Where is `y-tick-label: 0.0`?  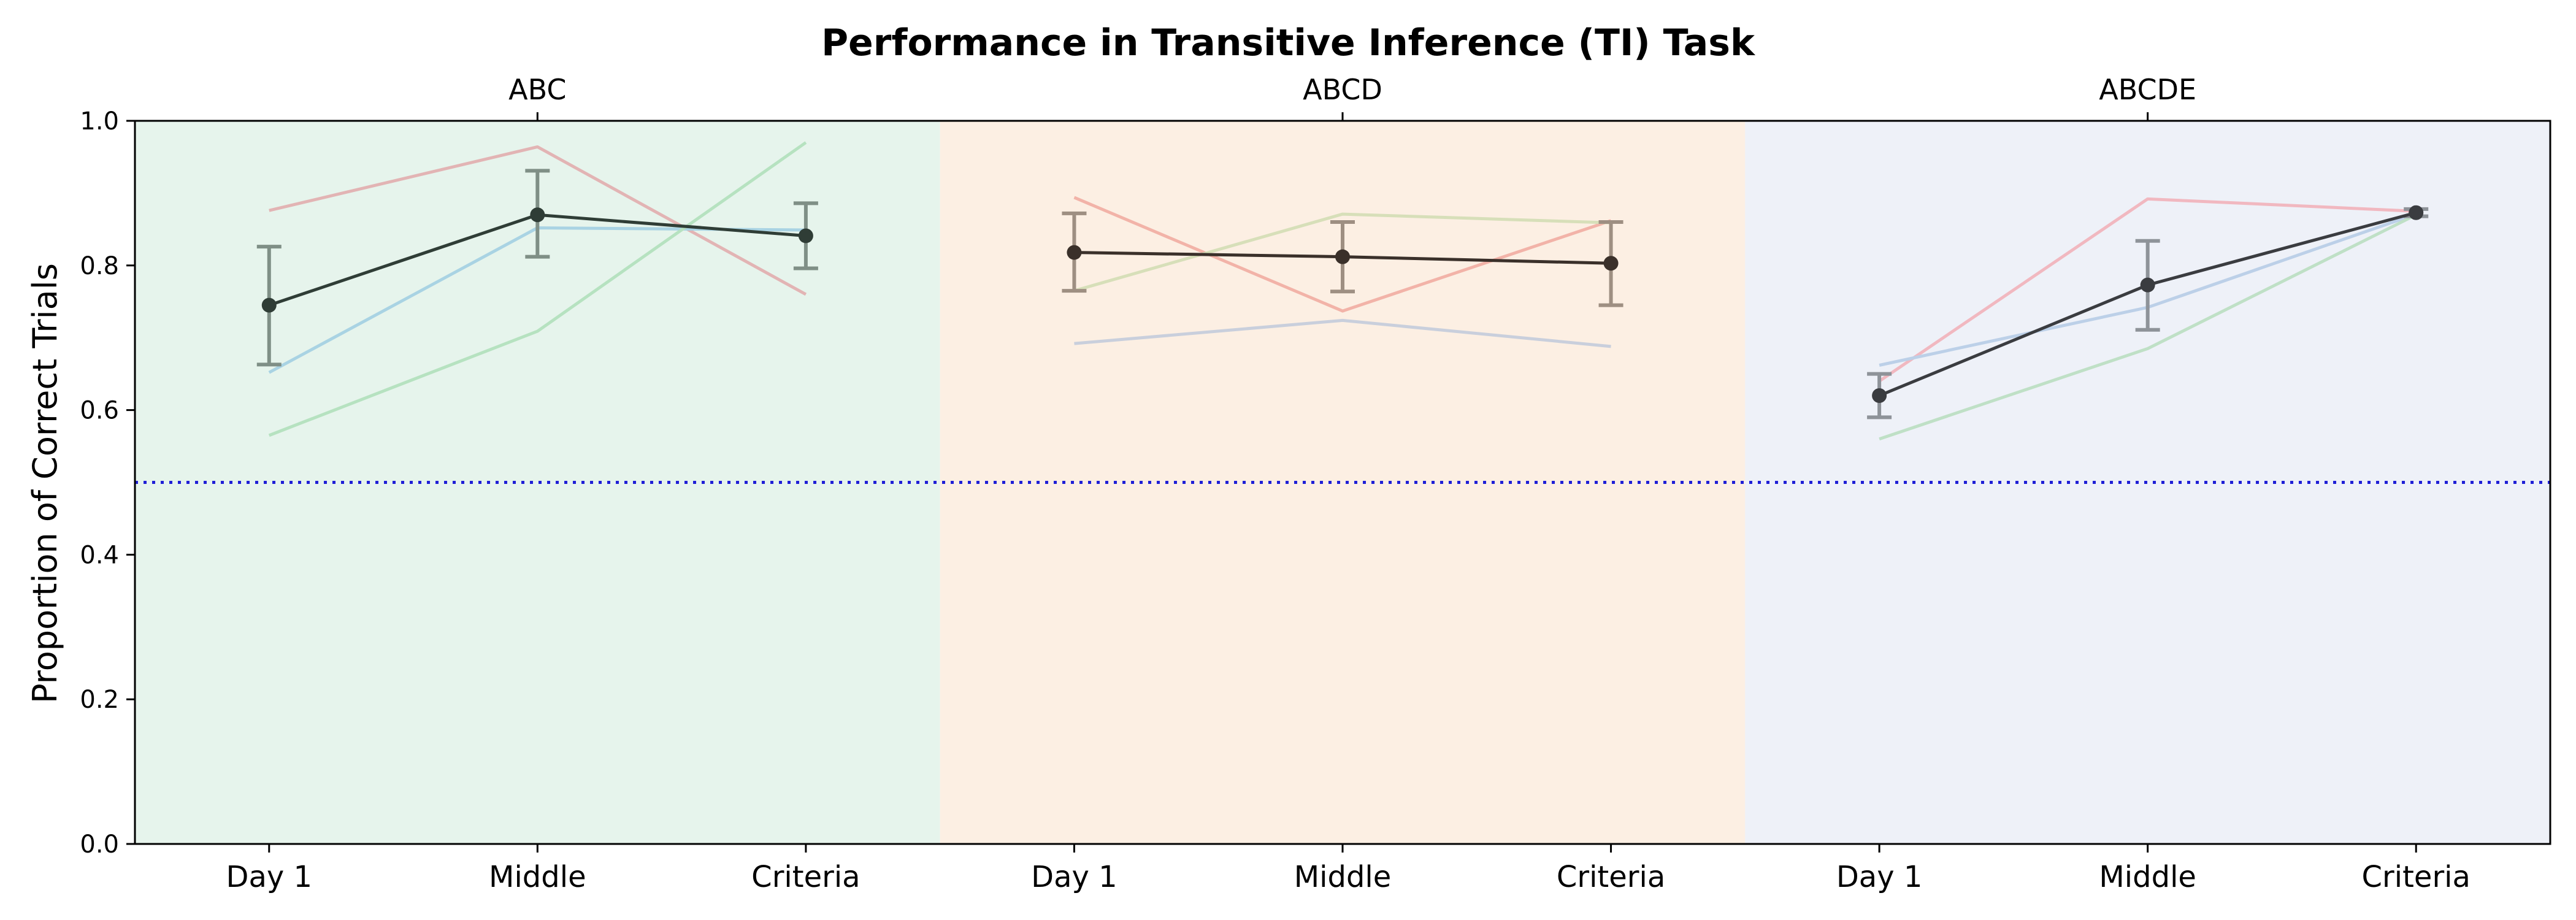
y-tick-label: 0.0 is located at coordinates (99, 844).